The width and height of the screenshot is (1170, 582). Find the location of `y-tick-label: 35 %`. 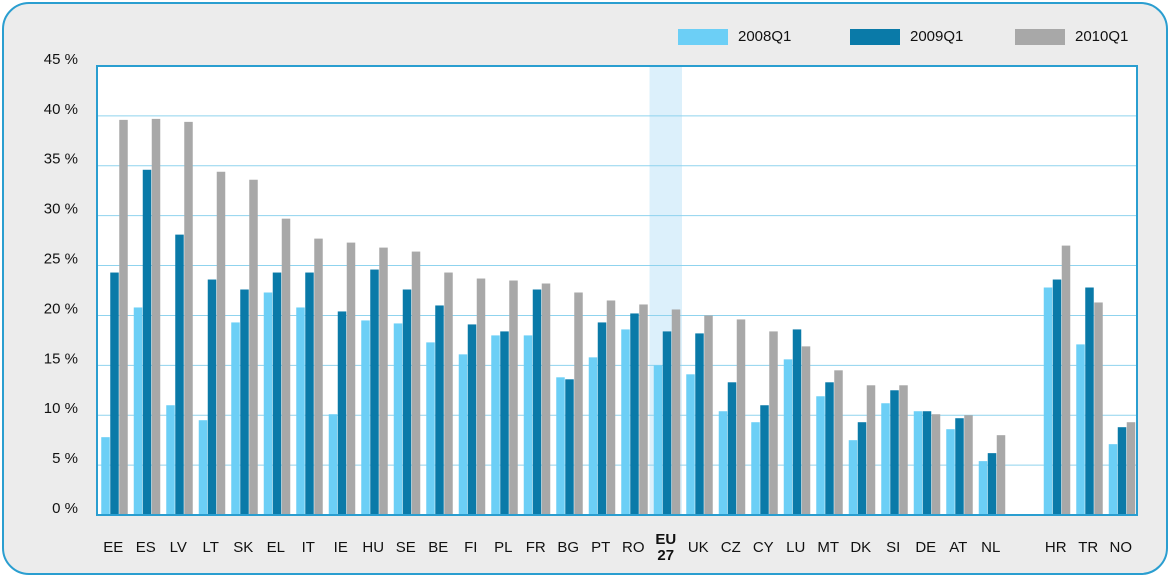

y-tick-label: 35 % is located at coordinates (61, 159).